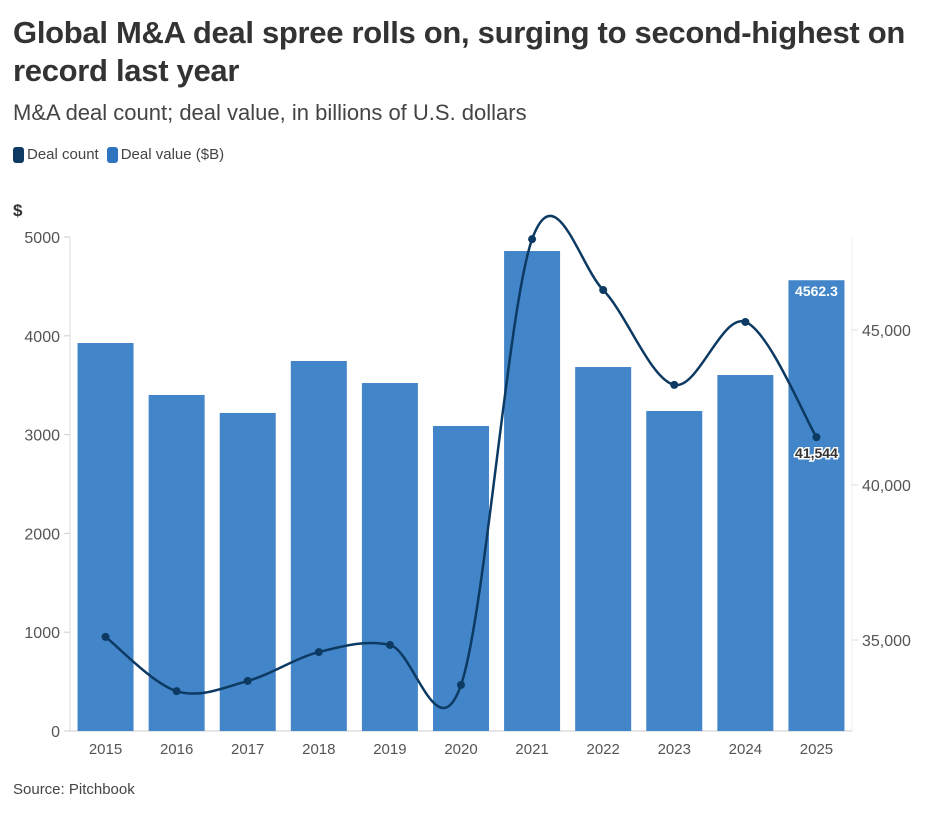 The height and width of the screenshot is (814, 936). Describe the element at coordinates (63, 154) in the screenshot. I see `legend-label: Deal count` at that location.